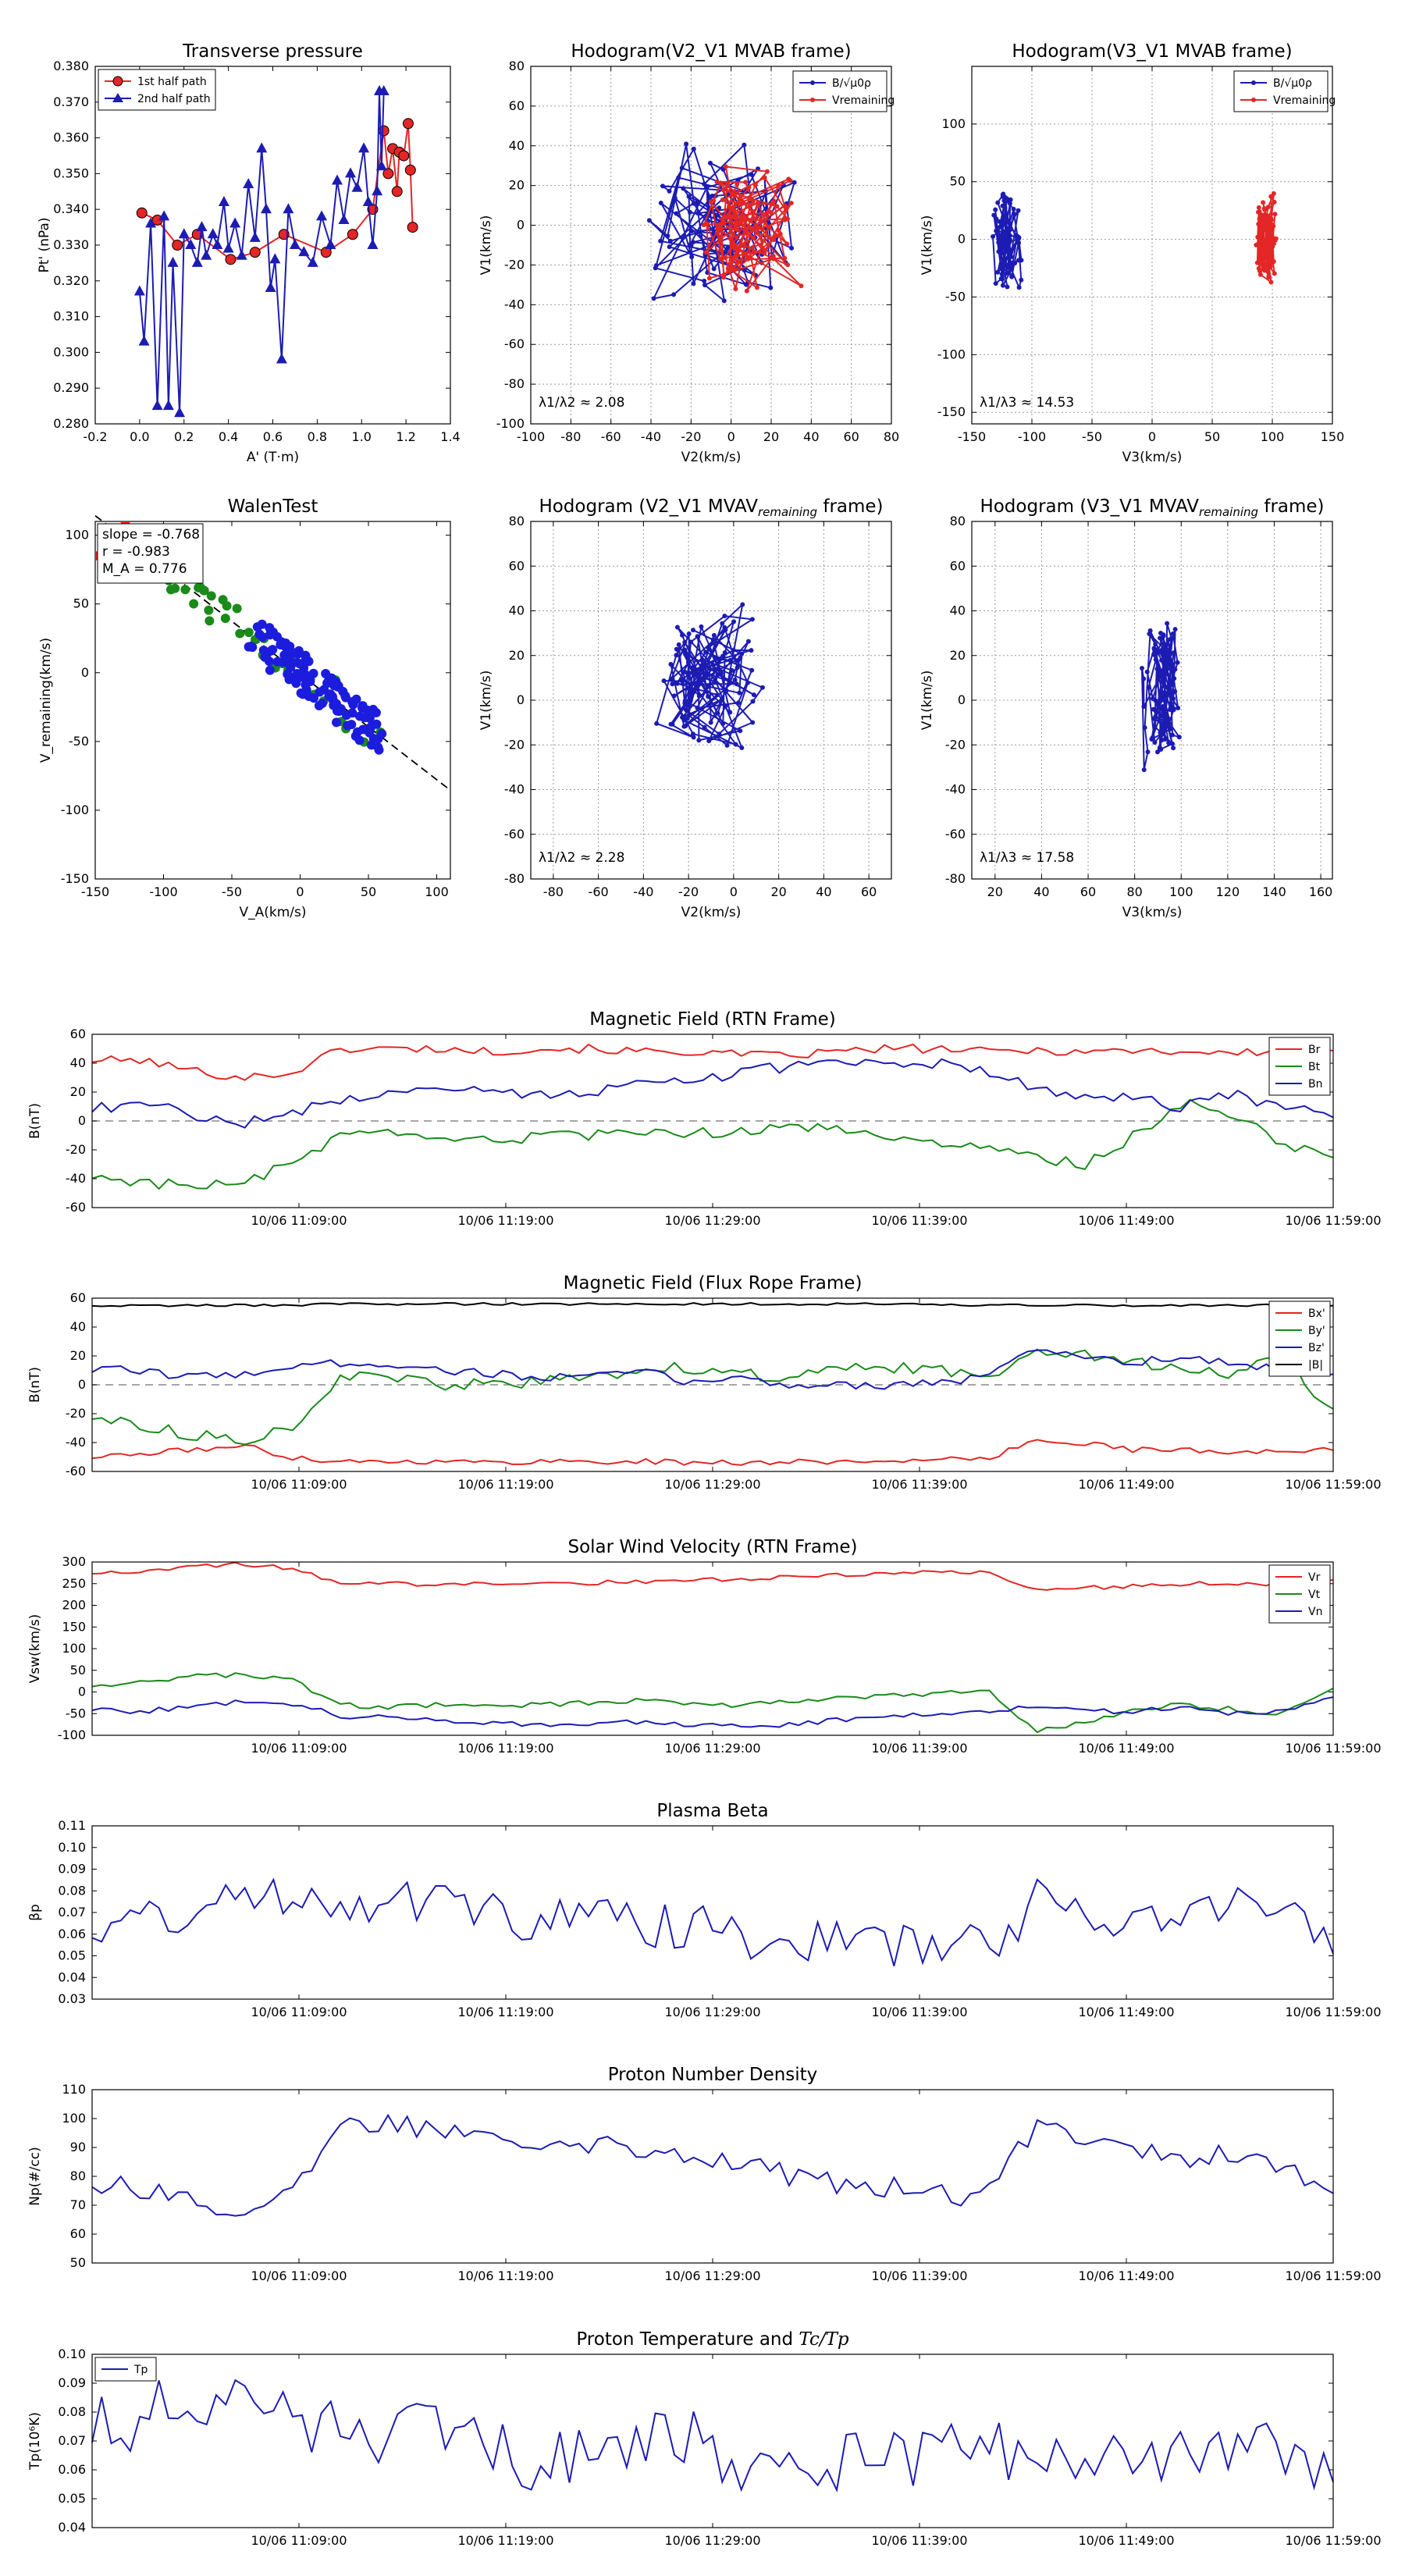 The height and width of the screenshot is (2576, 1405). What do you see at coordinates (71, 101) in the screenshot?
I see `y-tick-label: 0.370` at bounding box center [71, 101].